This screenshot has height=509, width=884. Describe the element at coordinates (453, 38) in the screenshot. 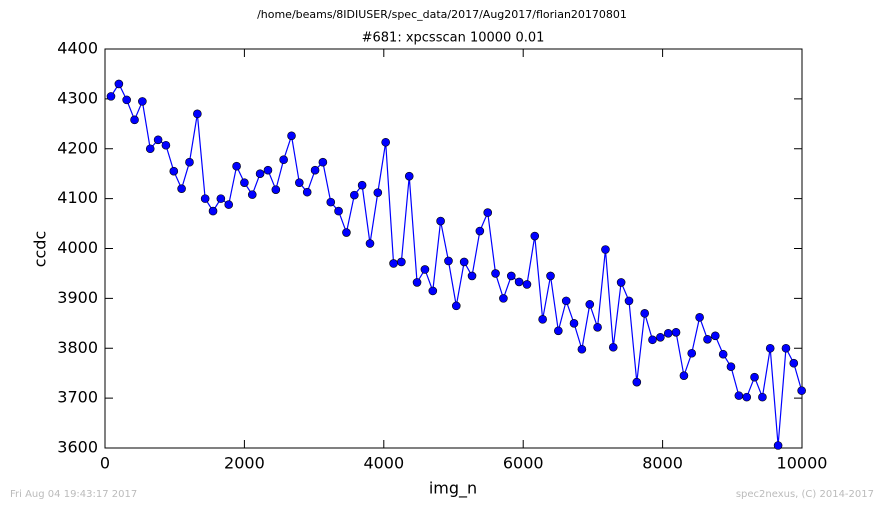

I see `chart-title: #681: xpcsscan 10000 0.01` at that location.